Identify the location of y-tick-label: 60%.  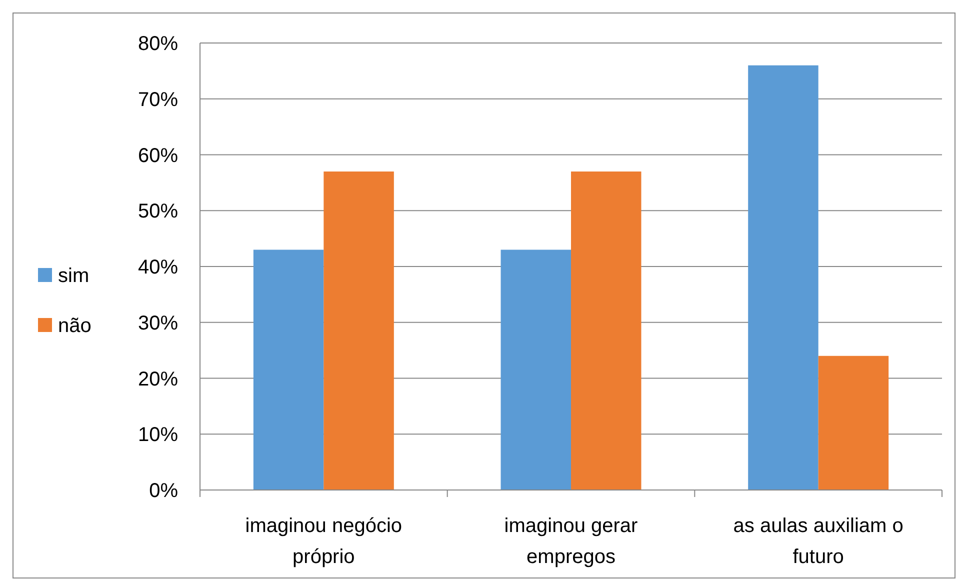
(158, 155).